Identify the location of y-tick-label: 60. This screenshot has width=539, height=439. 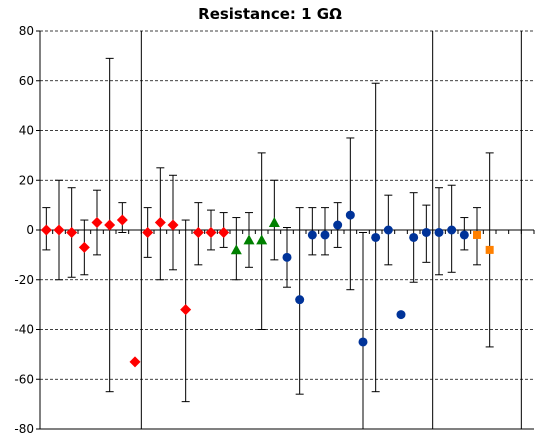
(26, 81).